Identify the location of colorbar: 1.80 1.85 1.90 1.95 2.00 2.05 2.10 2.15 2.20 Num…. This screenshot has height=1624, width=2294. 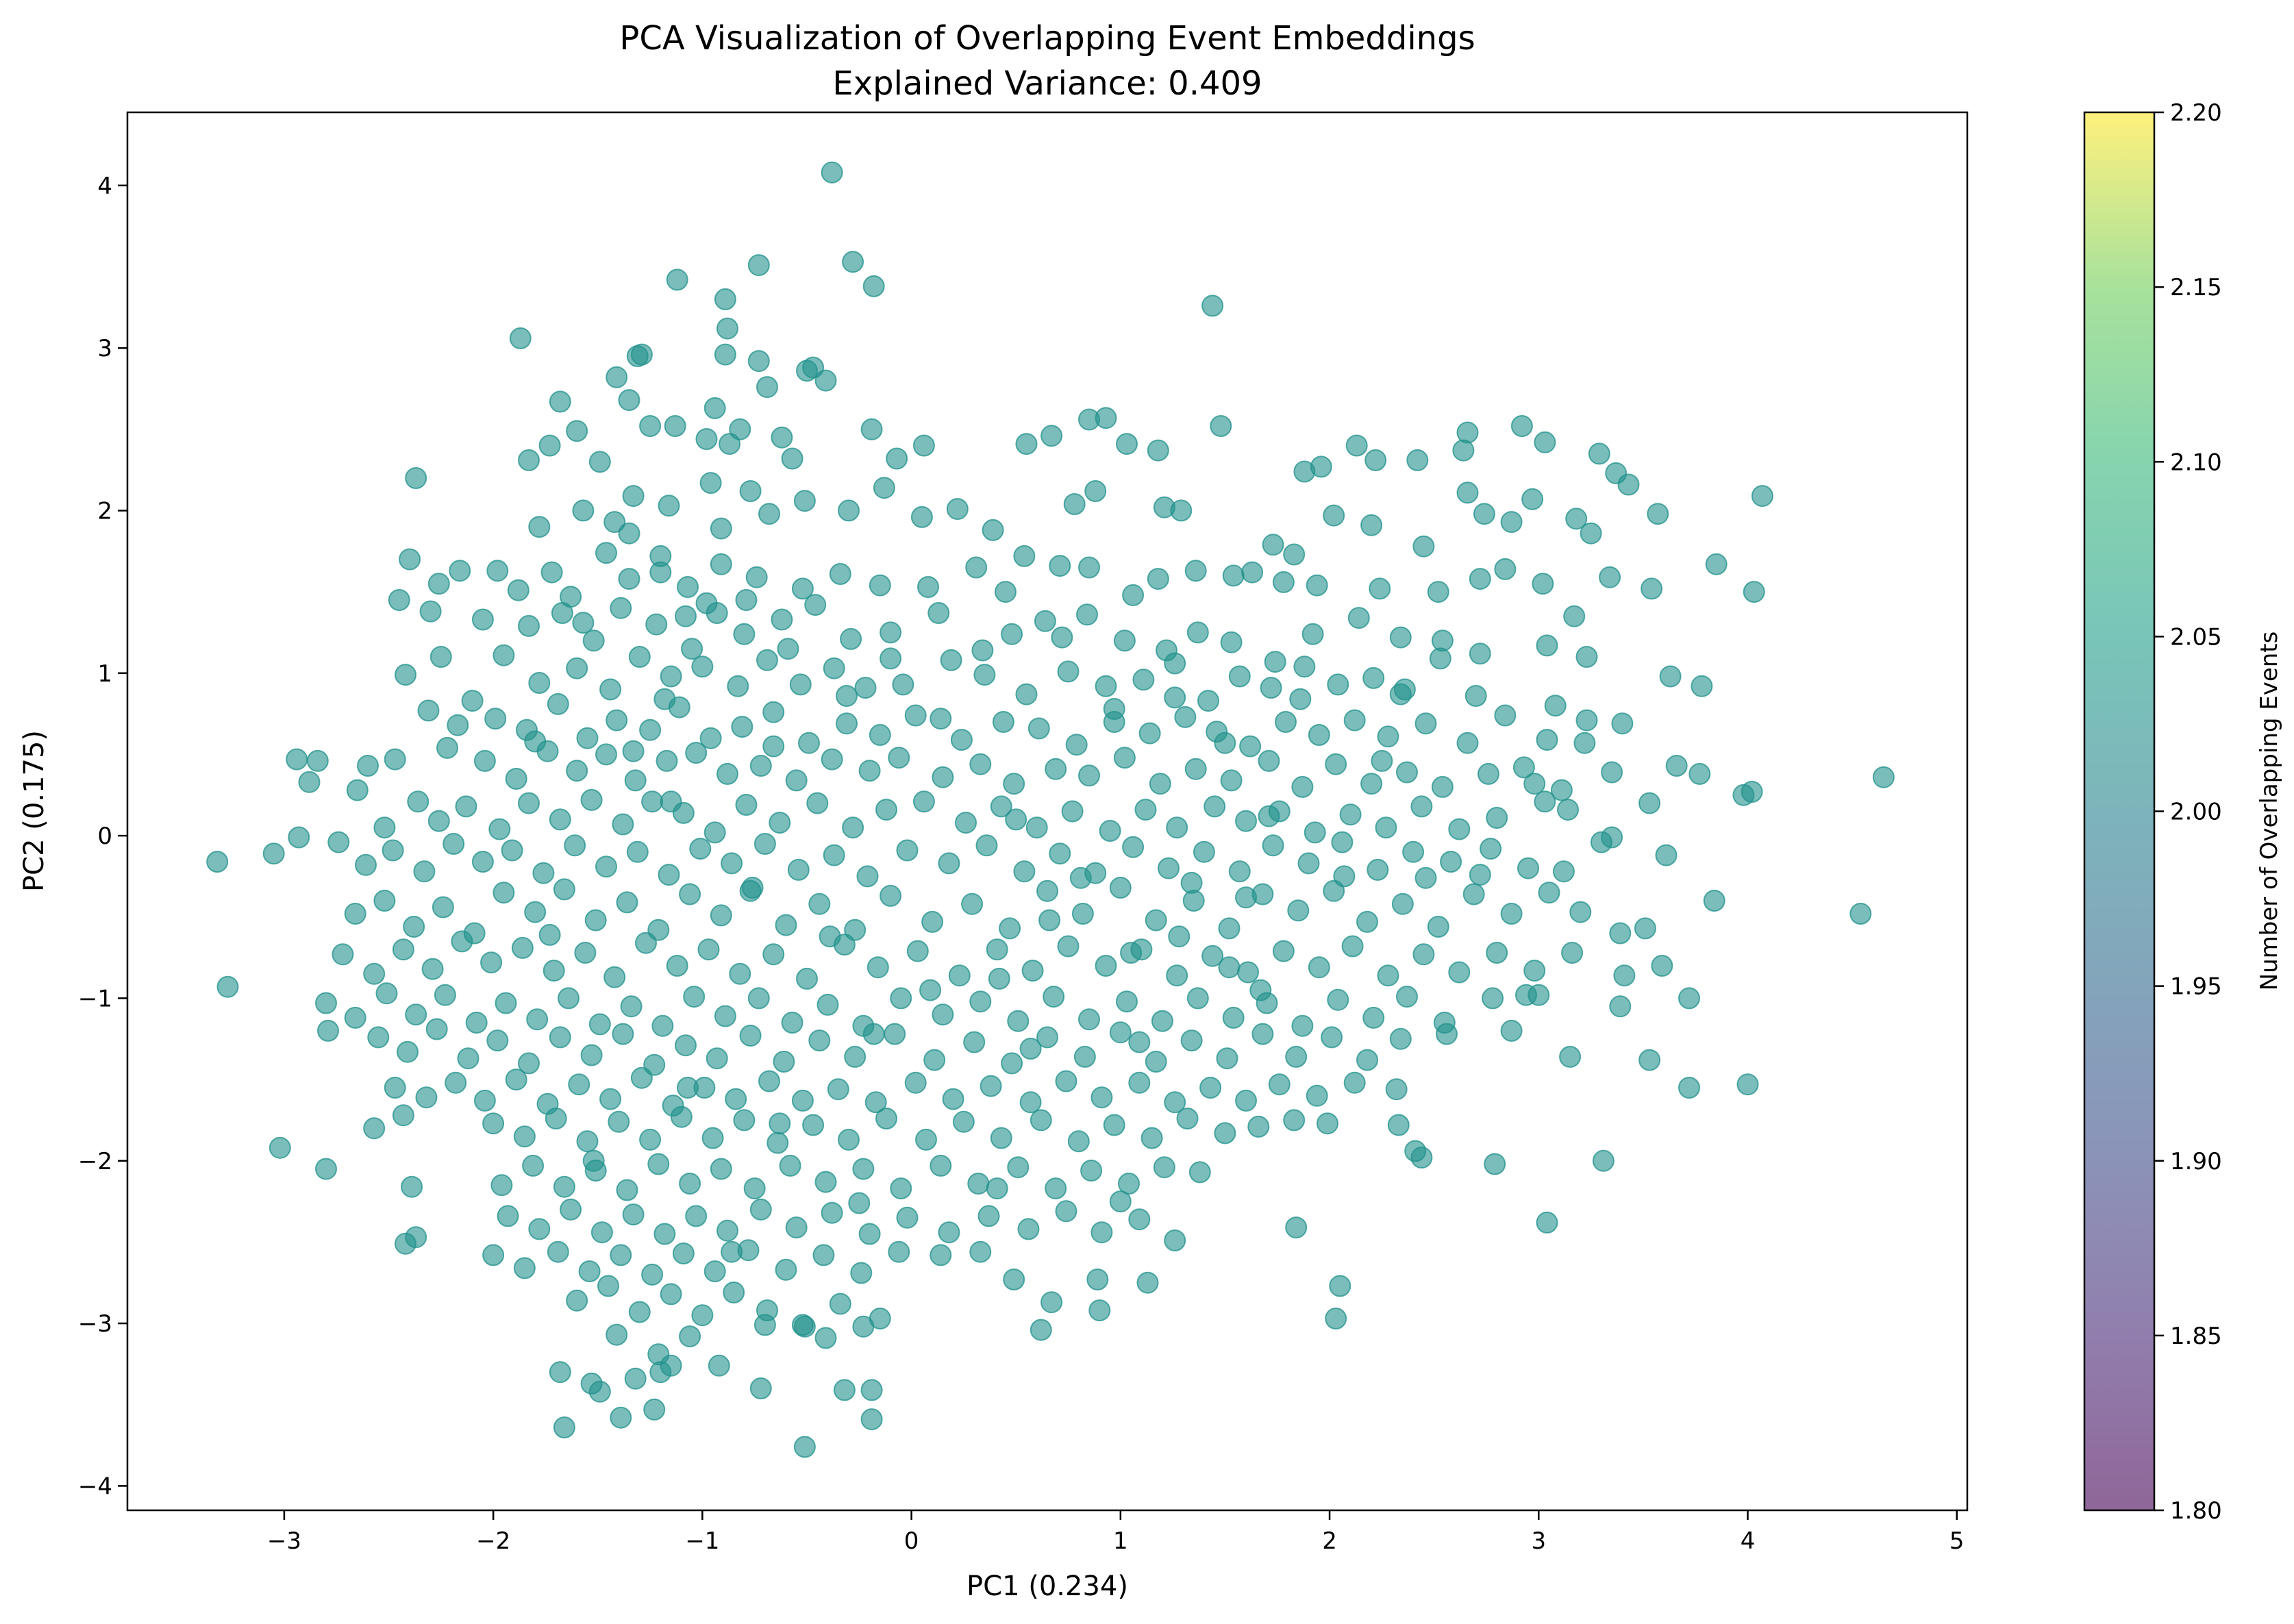
(2183, 812).